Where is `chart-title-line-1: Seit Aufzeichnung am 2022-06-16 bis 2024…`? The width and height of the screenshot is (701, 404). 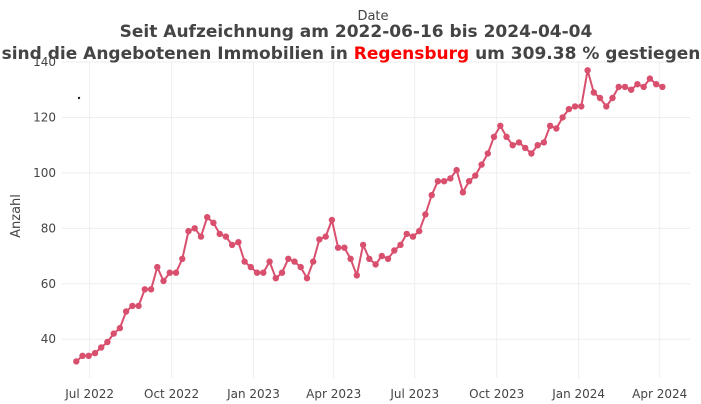
chart-title-line-1: Seit Aufzeichnung am 2022-06-16 bis 2024… is located at coordinates (356, 32).